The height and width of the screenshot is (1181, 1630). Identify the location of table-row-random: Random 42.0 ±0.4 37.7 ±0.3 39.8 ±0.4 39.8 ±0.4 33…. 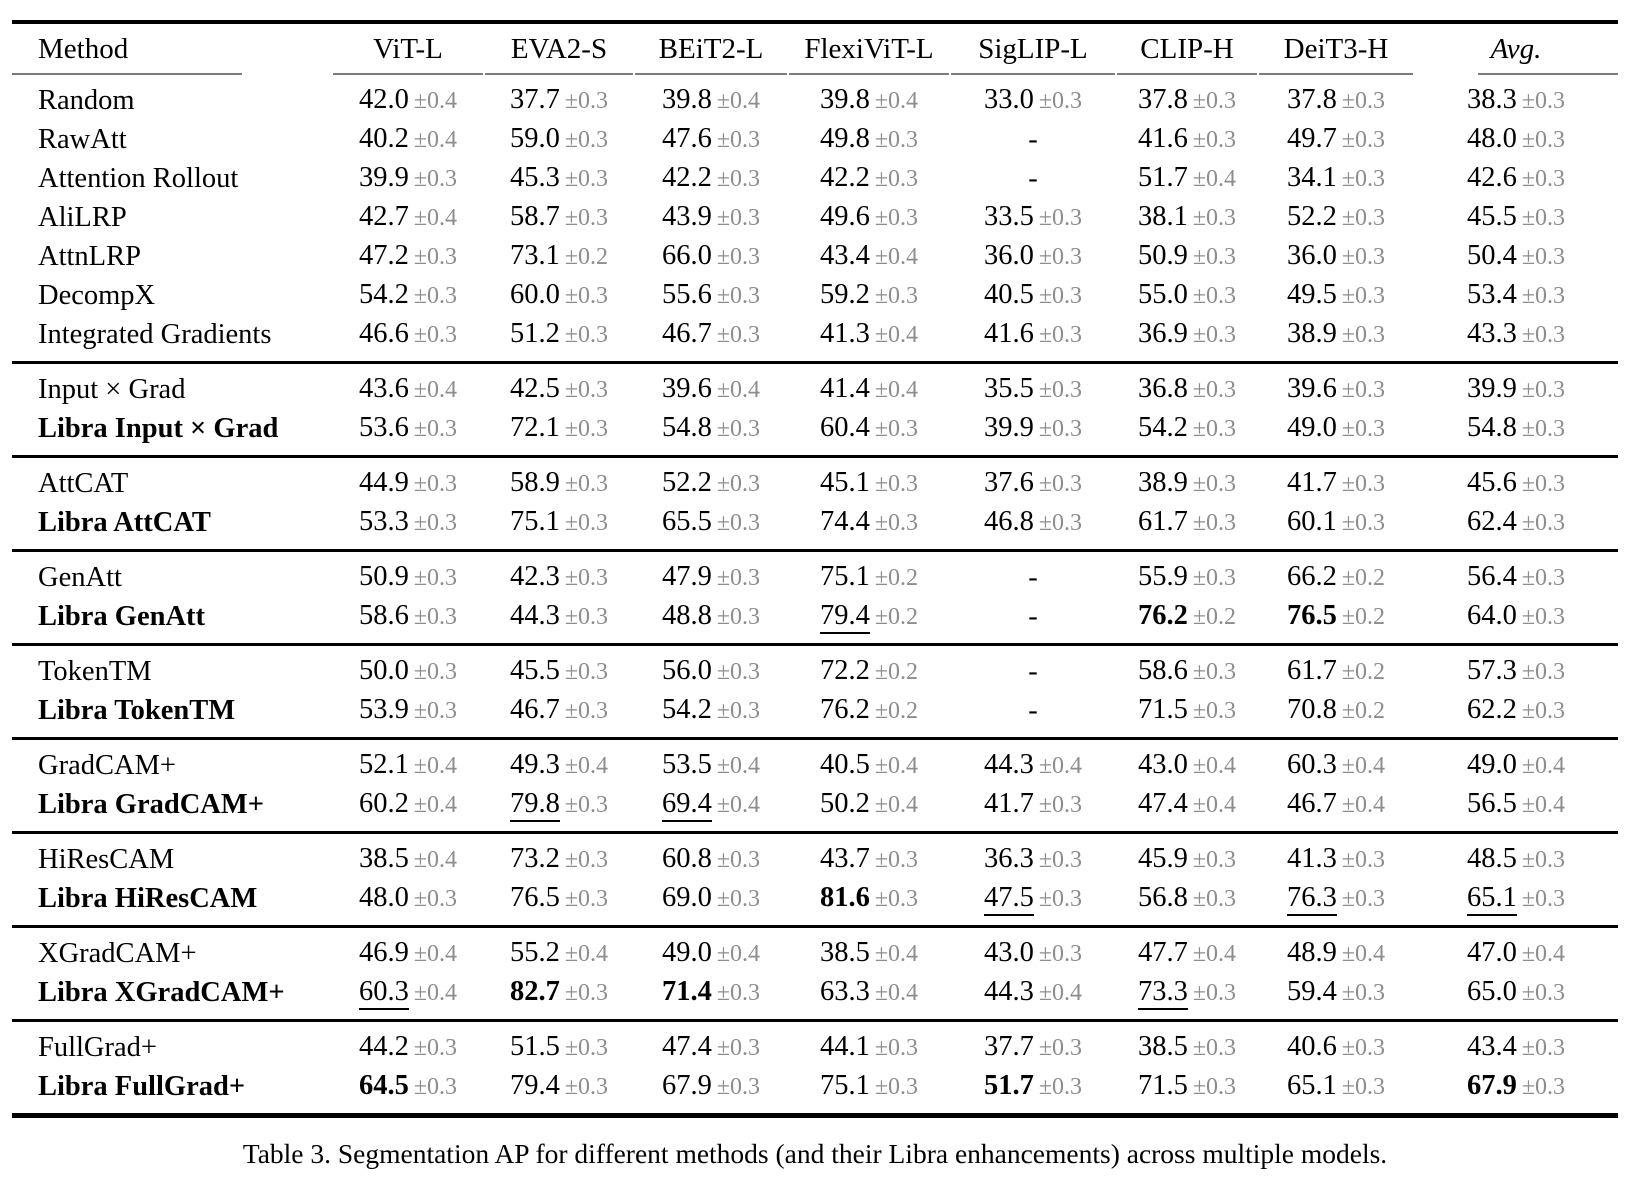
(815, 97).